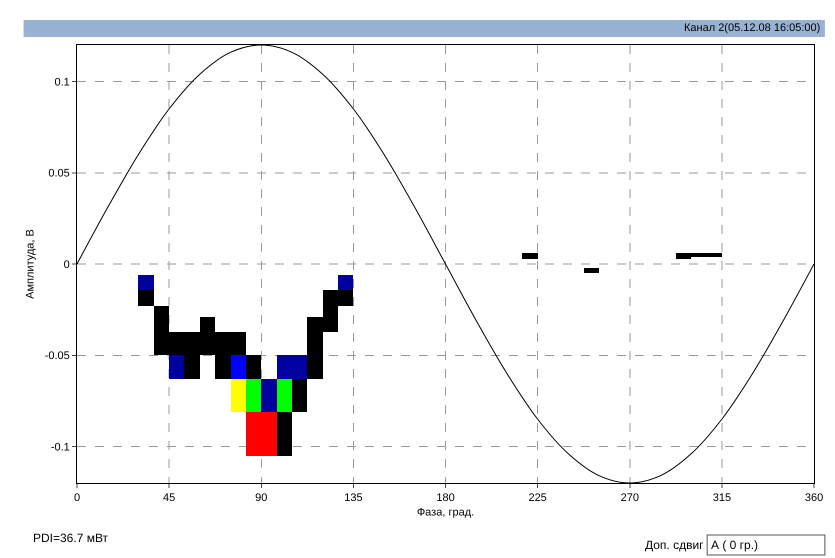  I want to click on y-tick-label: 0.1, so click(62, 82).